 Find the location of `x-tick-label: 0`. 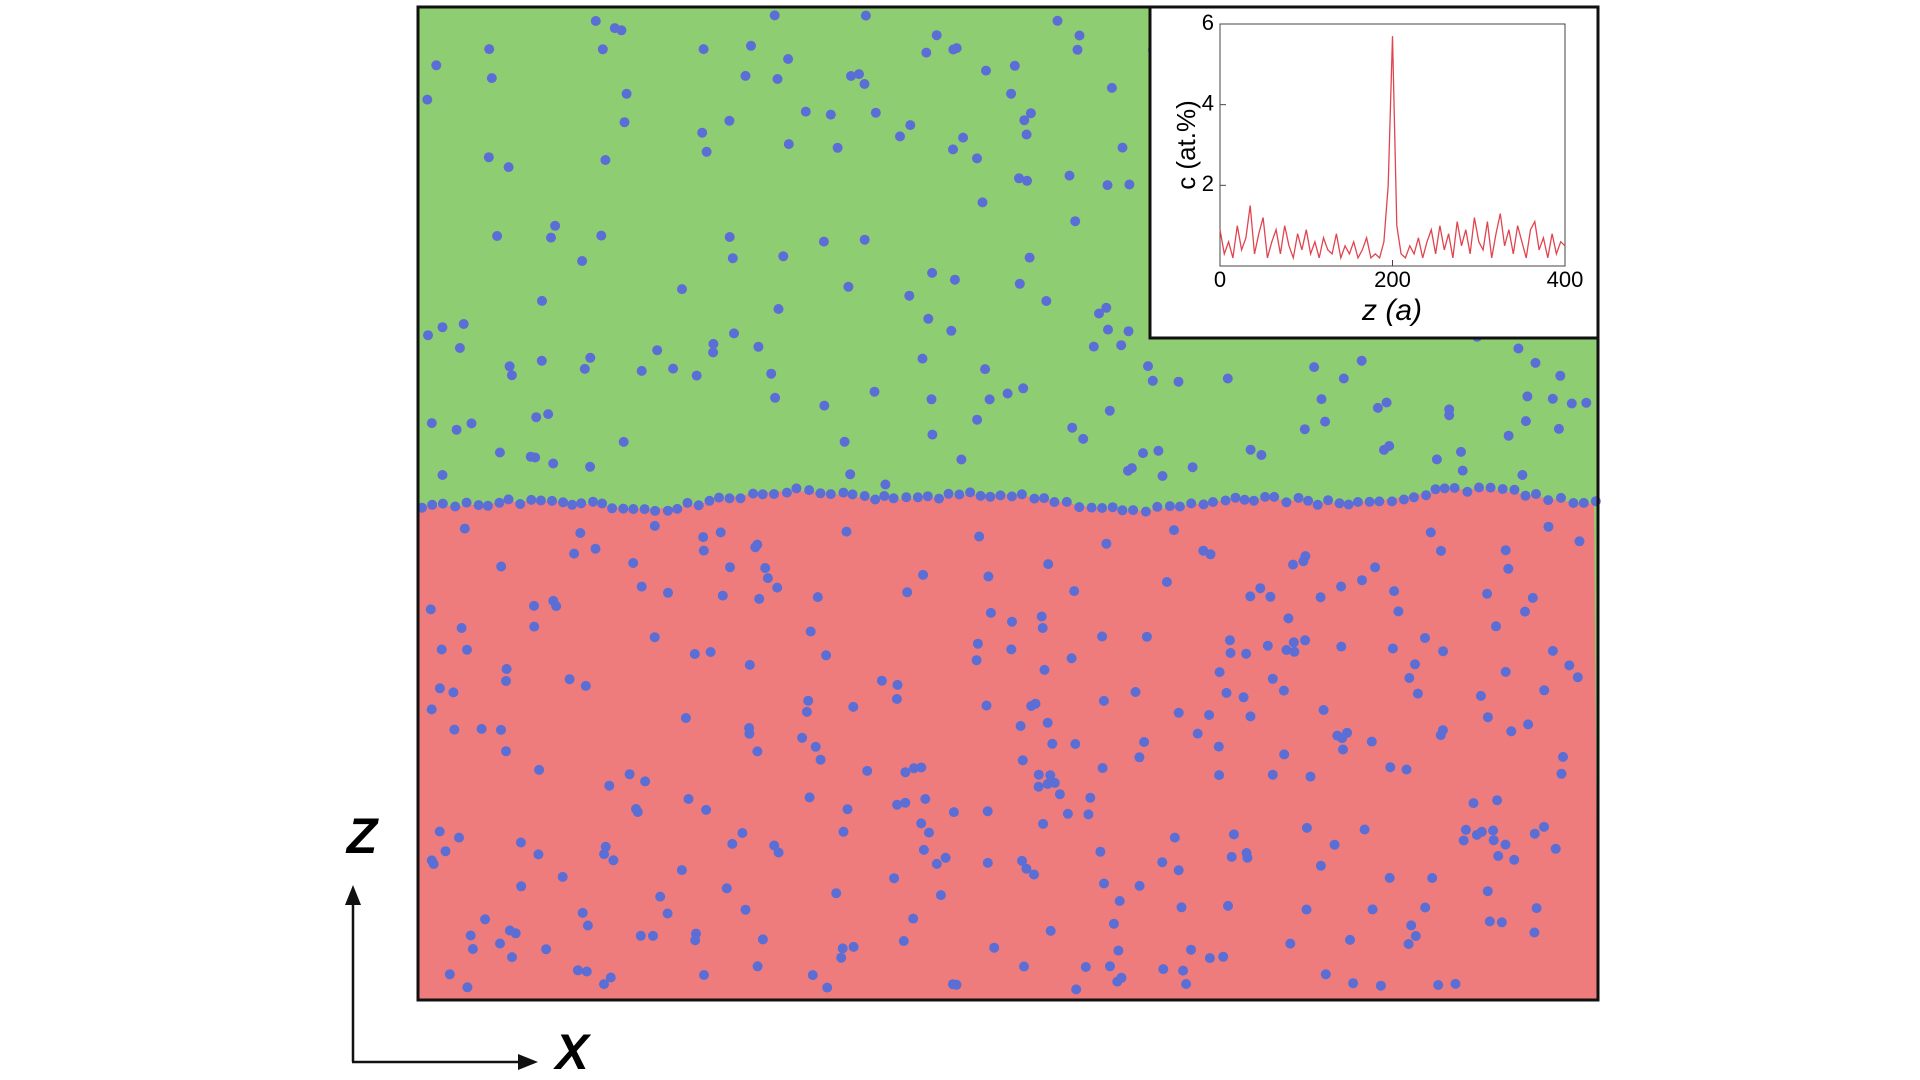

x-tick-label: 0 is located at coordinates (1220, 279).